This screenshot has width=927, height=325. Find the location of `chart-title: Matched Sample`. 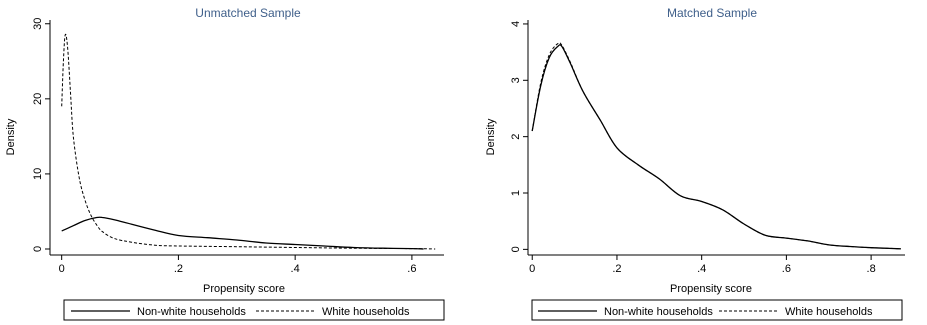

chart-title: Matched Sample is located at coordinates (712, 13).